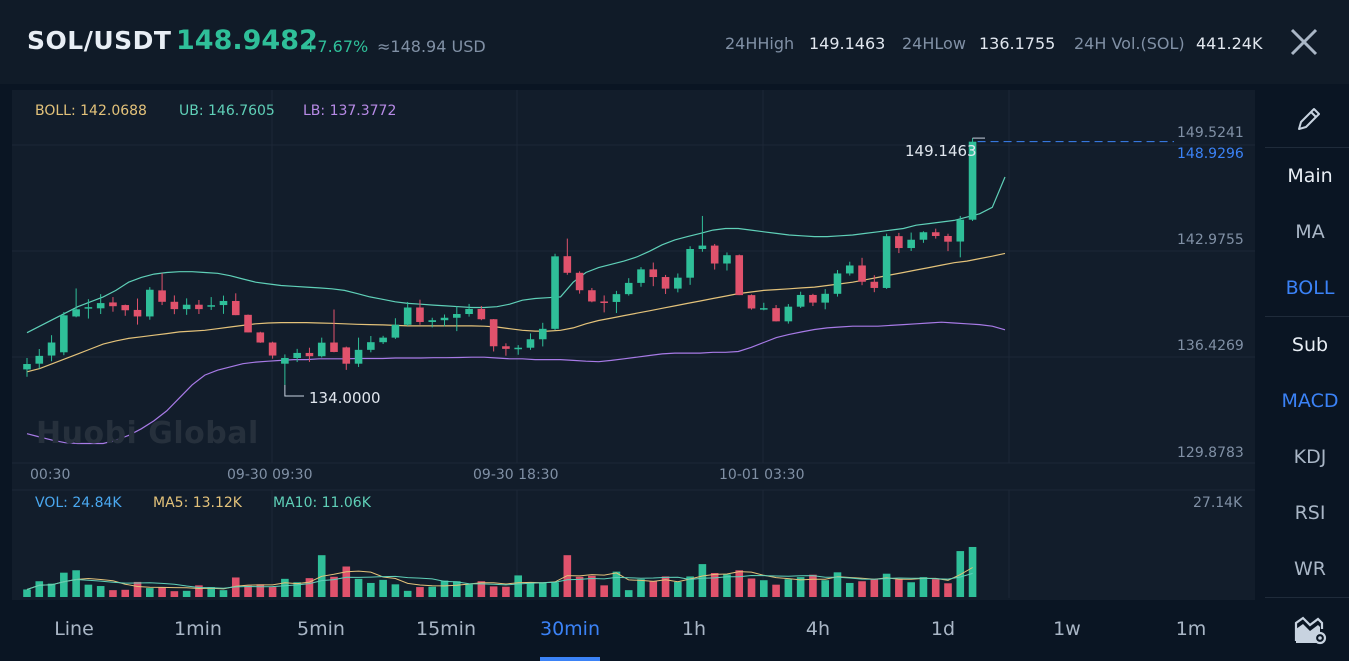 The image size is (1349, 661). Describe the element at coordinates (762, 475) in the screenshot. I see `time-axis-label: 10-01 03:30` at that location.